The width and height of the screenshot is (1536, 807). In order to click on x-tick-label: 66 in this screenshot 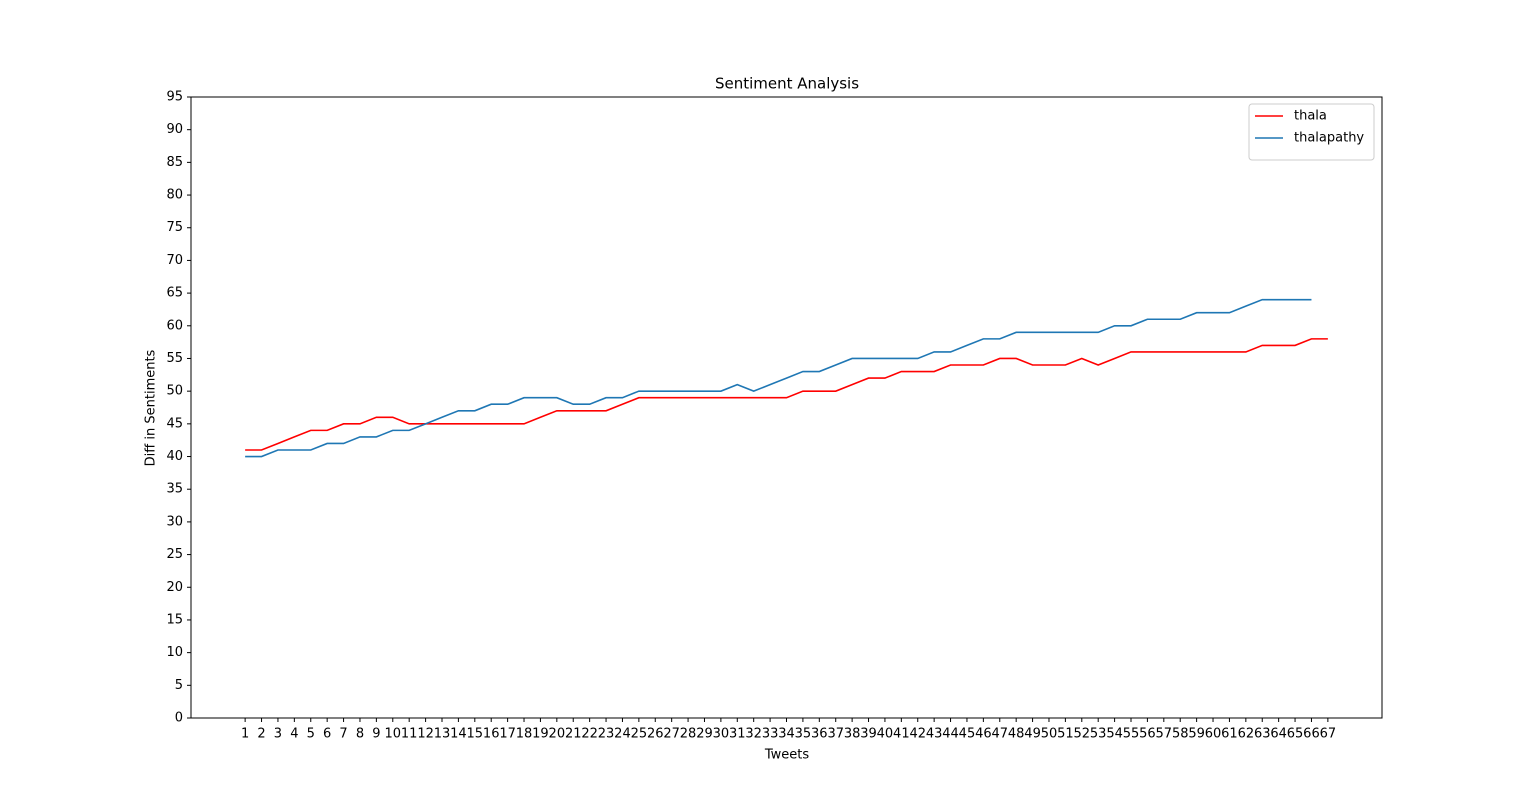, I will do `click(1311, 734)`.